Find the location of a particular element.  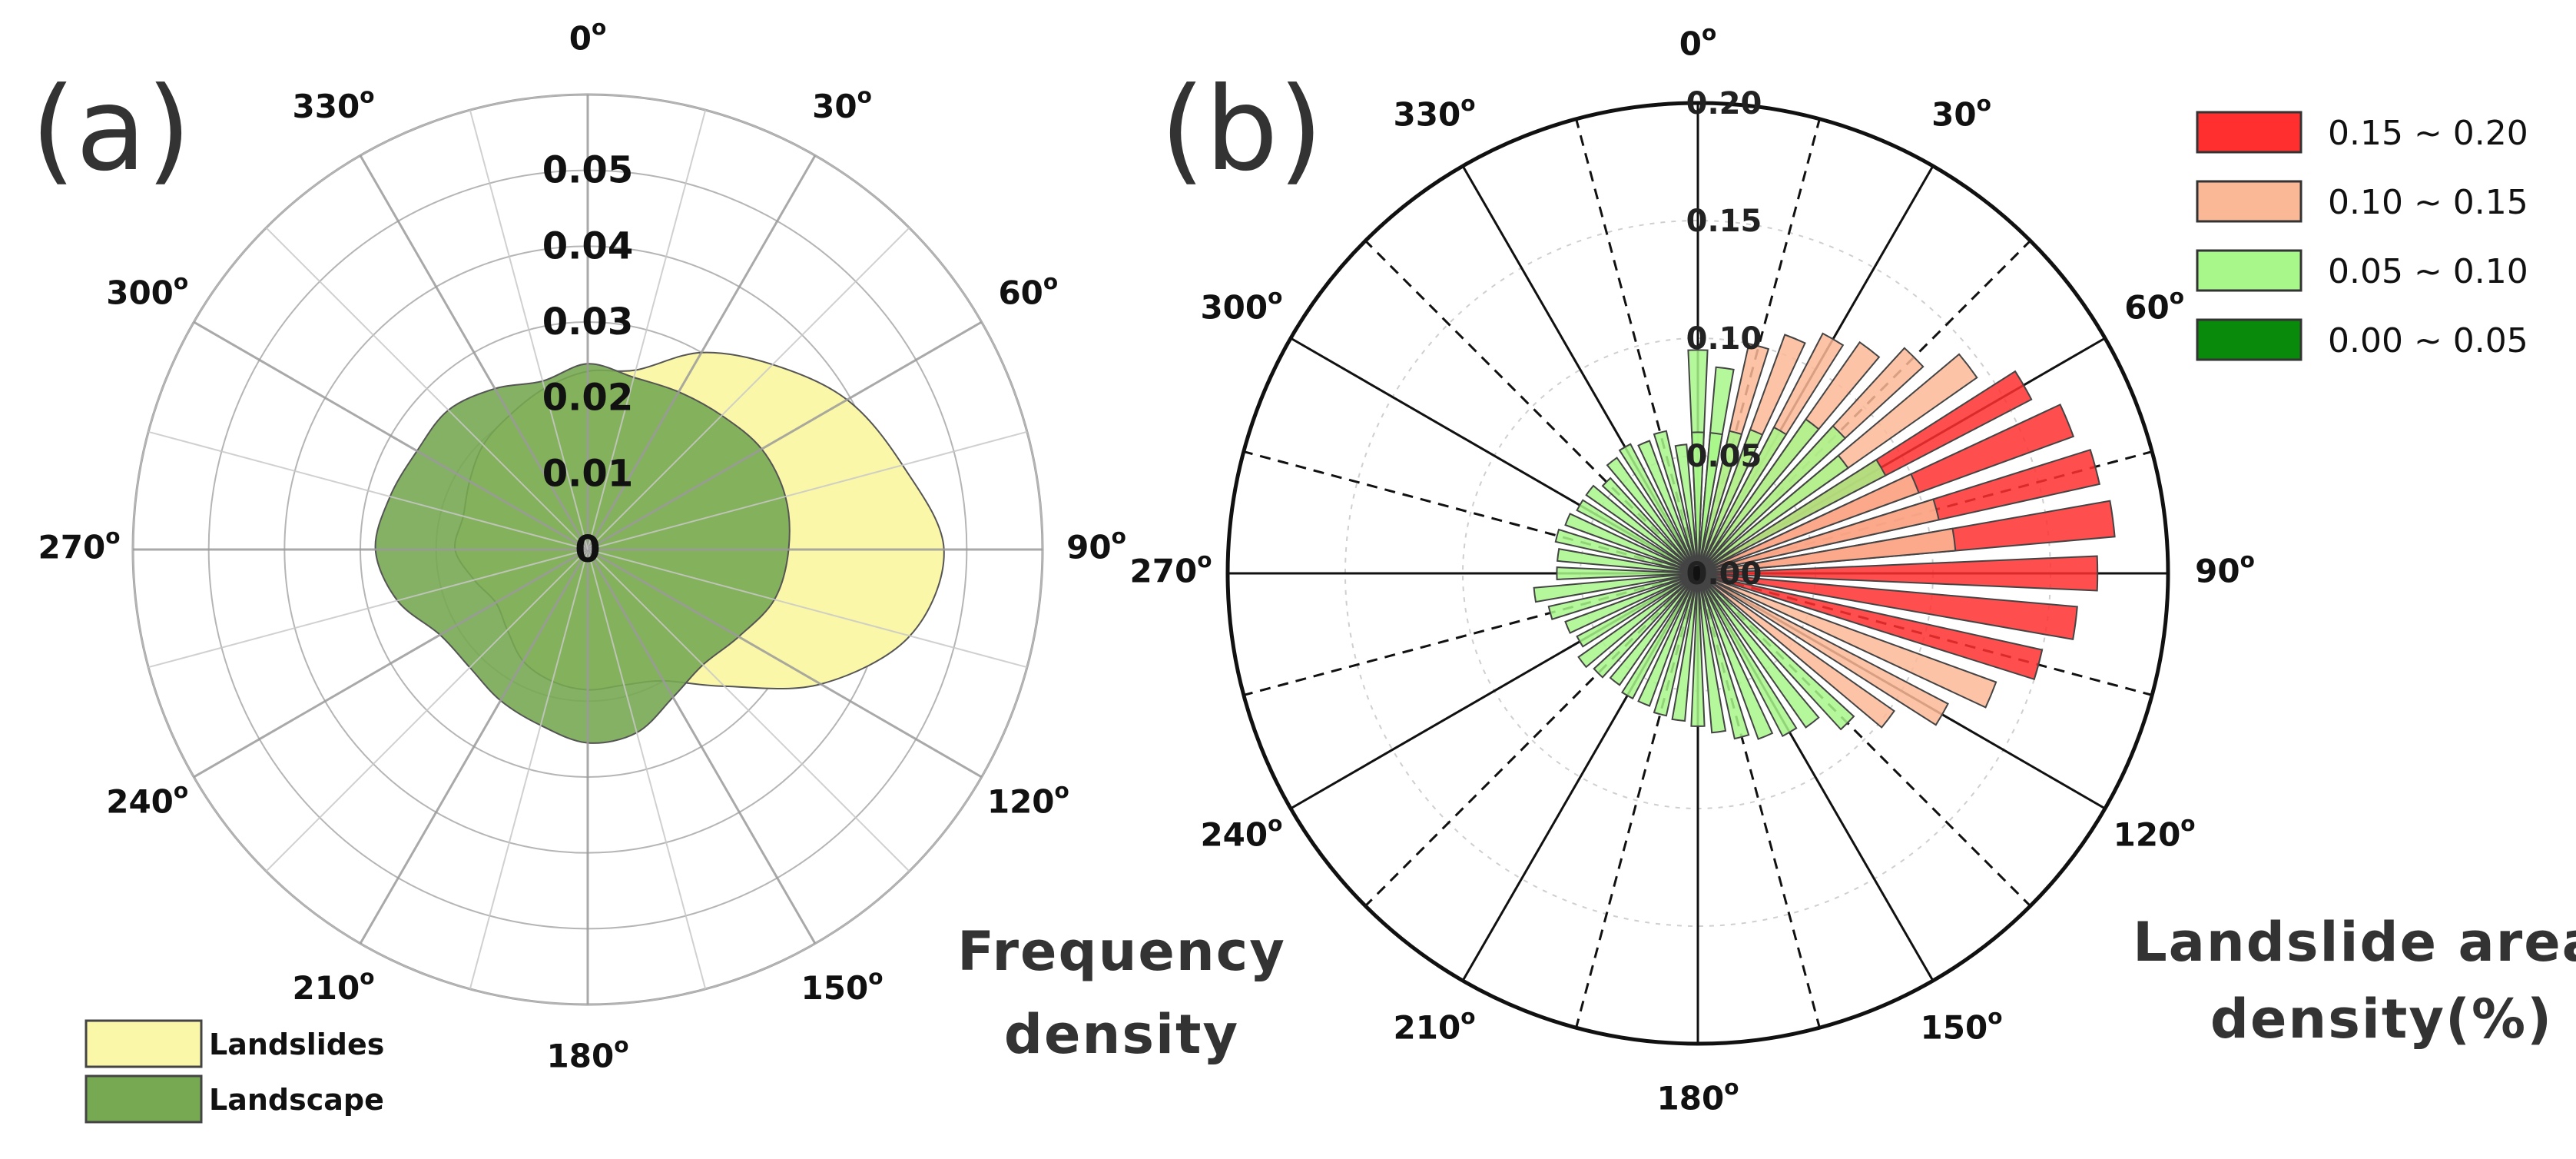

radial-tick-a: 0.01 is located at coordinates (587, 473).